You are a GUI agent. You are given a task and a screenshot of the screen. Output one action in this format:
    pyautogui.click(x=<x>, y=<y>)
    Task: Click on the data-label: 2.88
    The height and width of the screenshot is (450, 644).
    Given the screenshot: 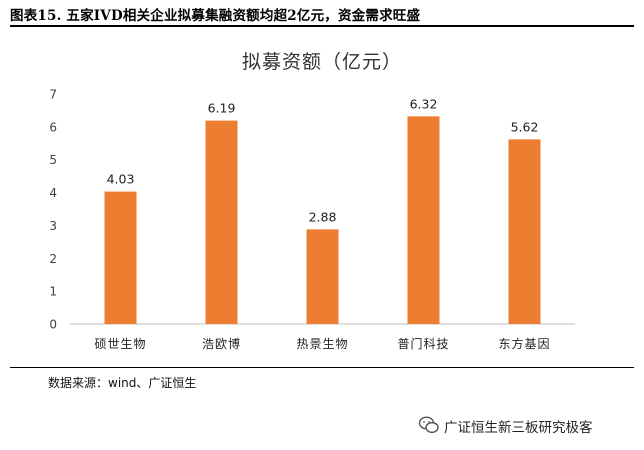 What is the action you would take?
    pyautogui.click(x=323, y=216)
    